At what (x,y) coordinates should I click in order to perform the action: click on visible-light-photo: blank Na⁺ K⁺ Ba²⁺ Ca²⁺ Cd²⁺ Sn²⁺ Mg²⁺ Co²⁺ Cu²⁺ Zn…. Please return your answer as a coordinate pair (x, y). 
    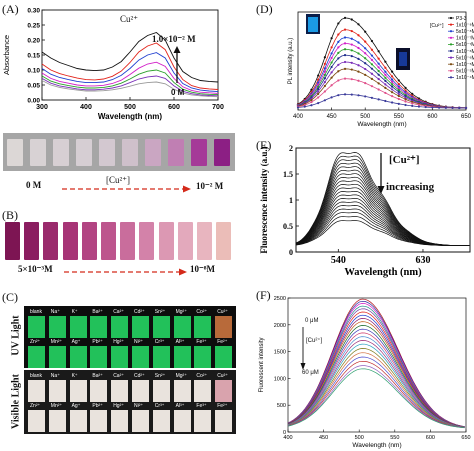
    Looking at the image, I should click on (130, 402).